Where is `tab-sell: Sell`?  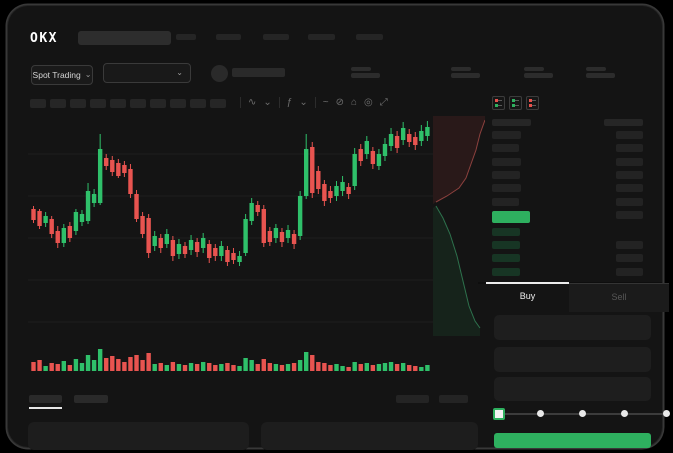
tab-sell: Sell is located at coordinates (619, 297).